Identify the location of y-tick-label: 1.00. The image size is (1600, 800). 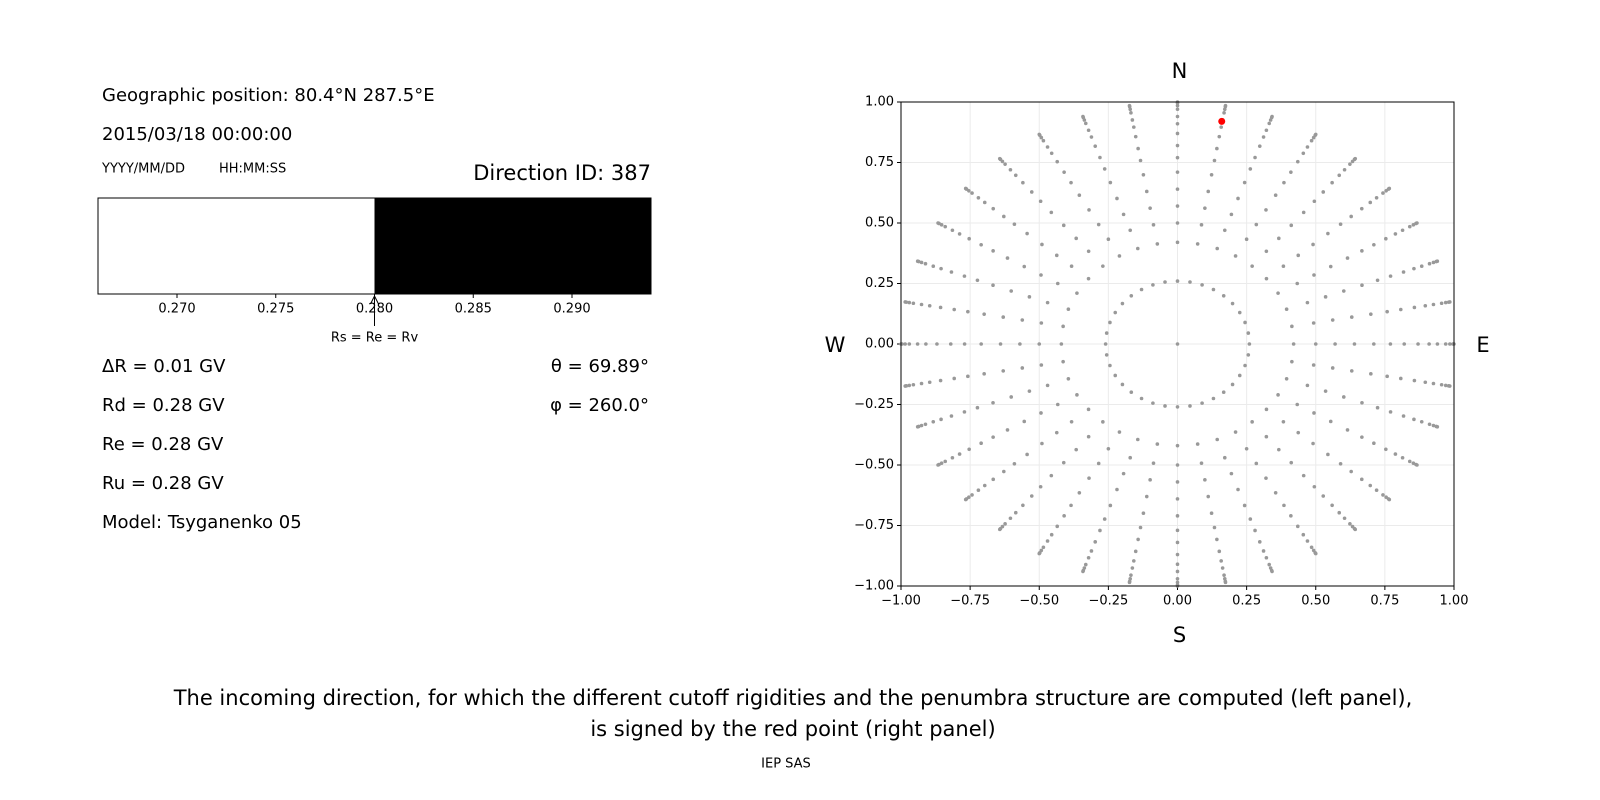
(879, 102).